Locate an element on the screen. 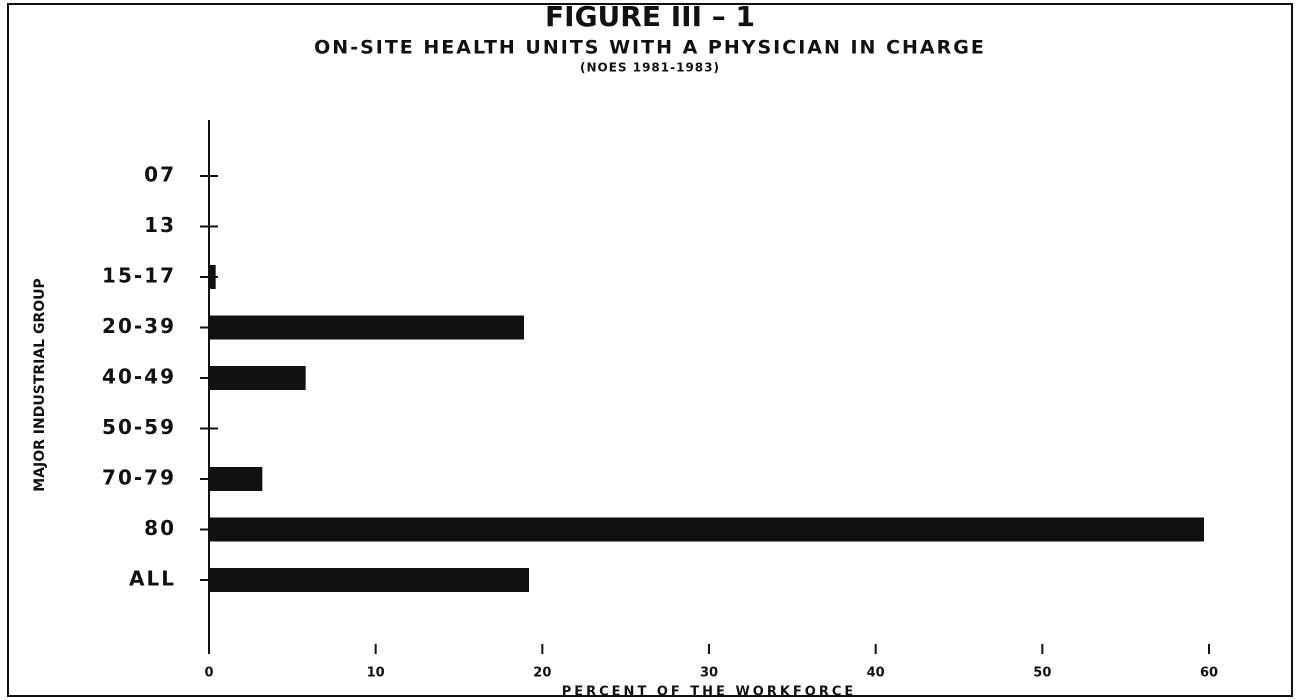  x-tick-label: 0 is located at coordinates (208, 673).